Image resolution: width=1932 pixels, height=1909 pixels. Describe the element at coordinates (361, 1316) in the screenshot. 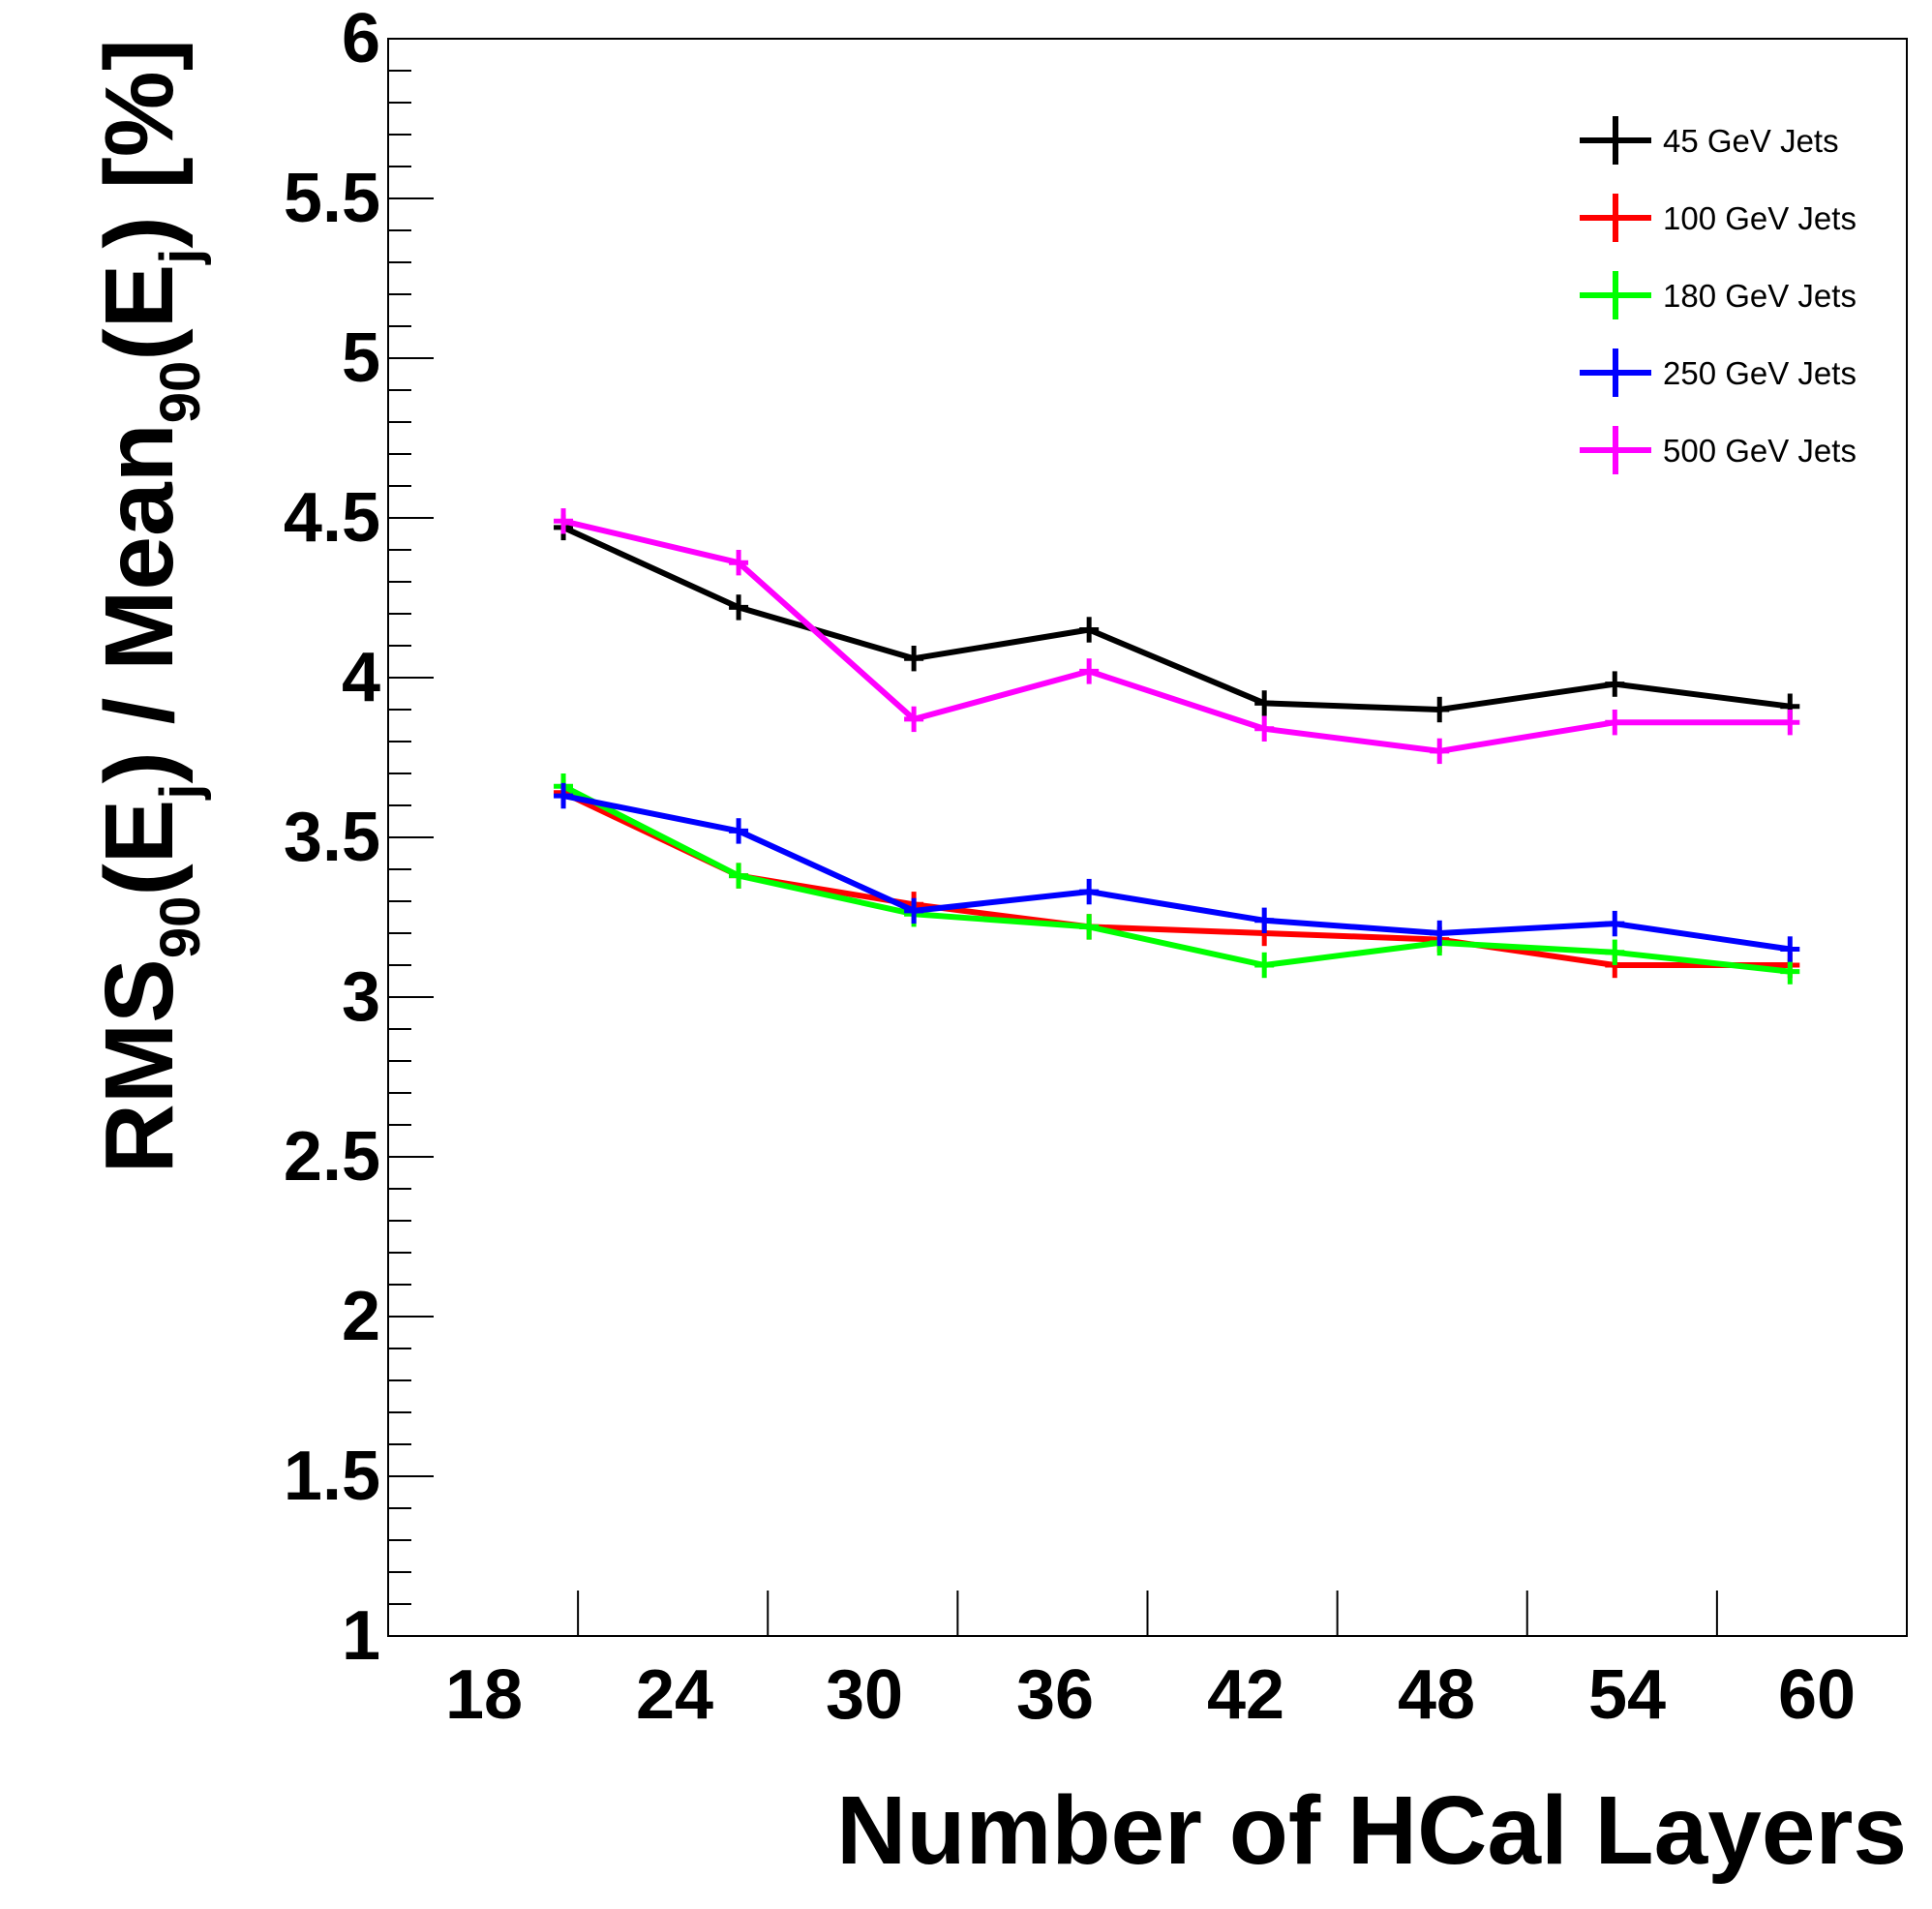

I see `y-tick-label: 2` at that location.